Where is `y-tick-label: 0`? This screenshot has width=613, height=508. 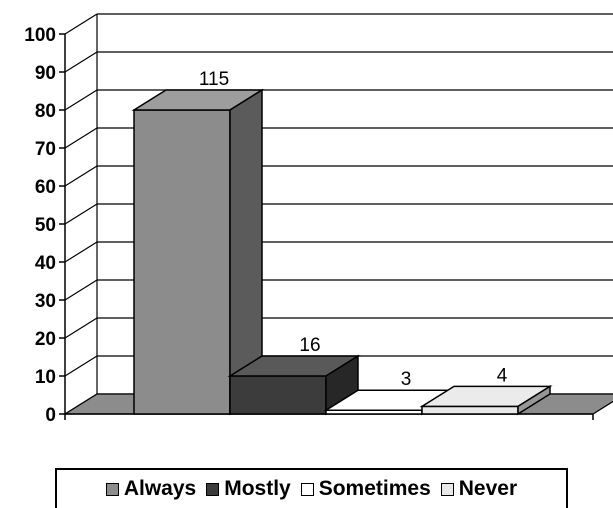
y-tick-label: 0 is located at coordinates (50, 415).